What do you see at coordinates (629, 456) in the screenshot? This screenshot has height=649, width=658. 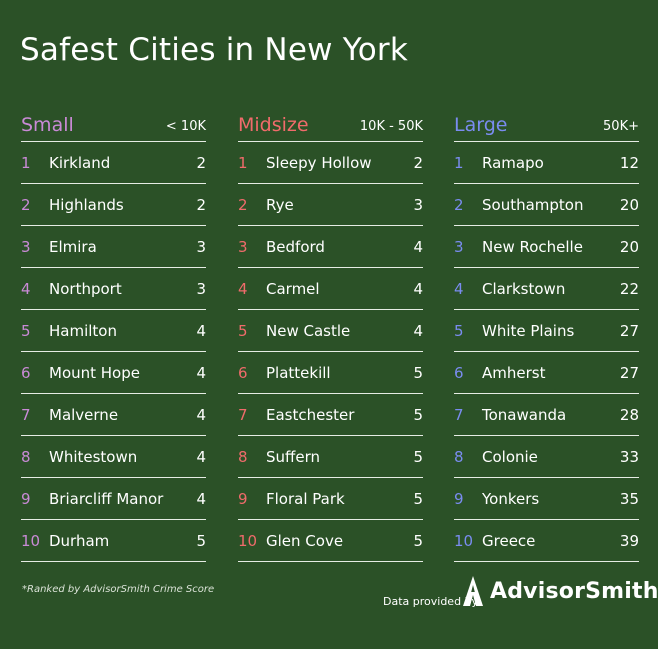 I see `crime-score: 33` at bounding box center [629, 456].